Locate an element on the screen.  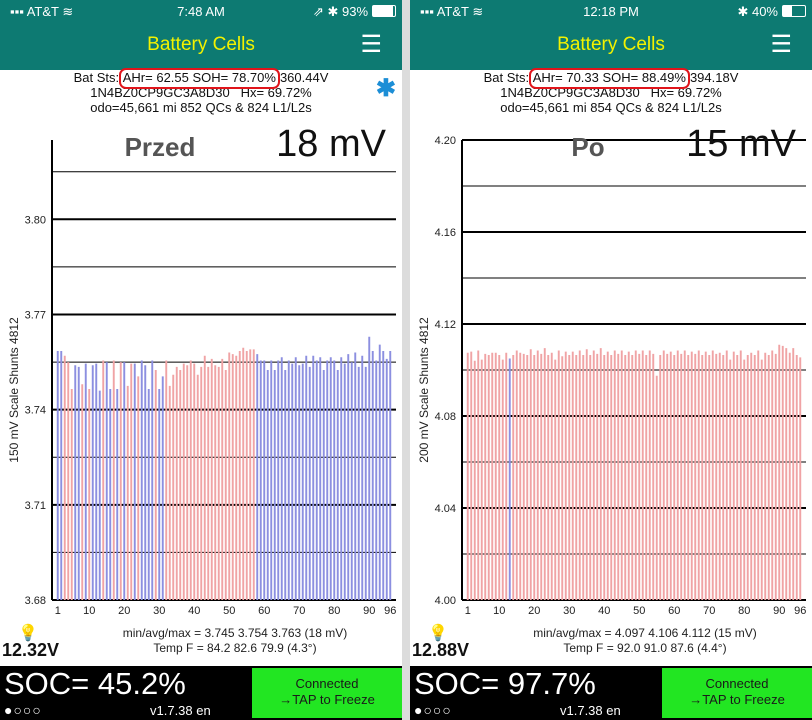
scale-shunts-label: 200 mV Scale Shunts 4812 is located at coordinates (424, 390).